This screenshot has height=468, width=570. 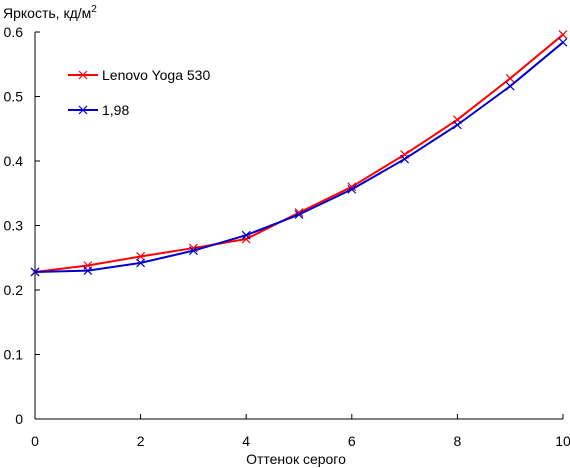 I want to click on y-tick-label: 0.4, so click(x=14, y=161).